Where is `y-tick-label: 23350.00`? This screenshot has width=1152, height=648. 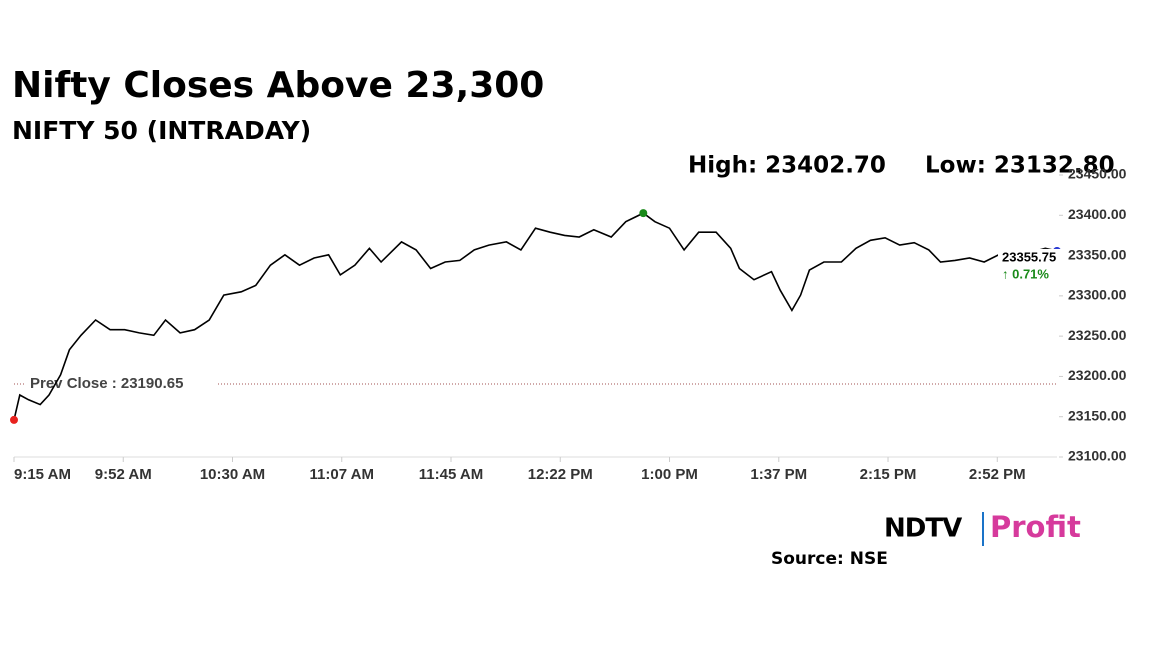
y-tick-label: 23350.00 is located at coordinates (1097, 254).